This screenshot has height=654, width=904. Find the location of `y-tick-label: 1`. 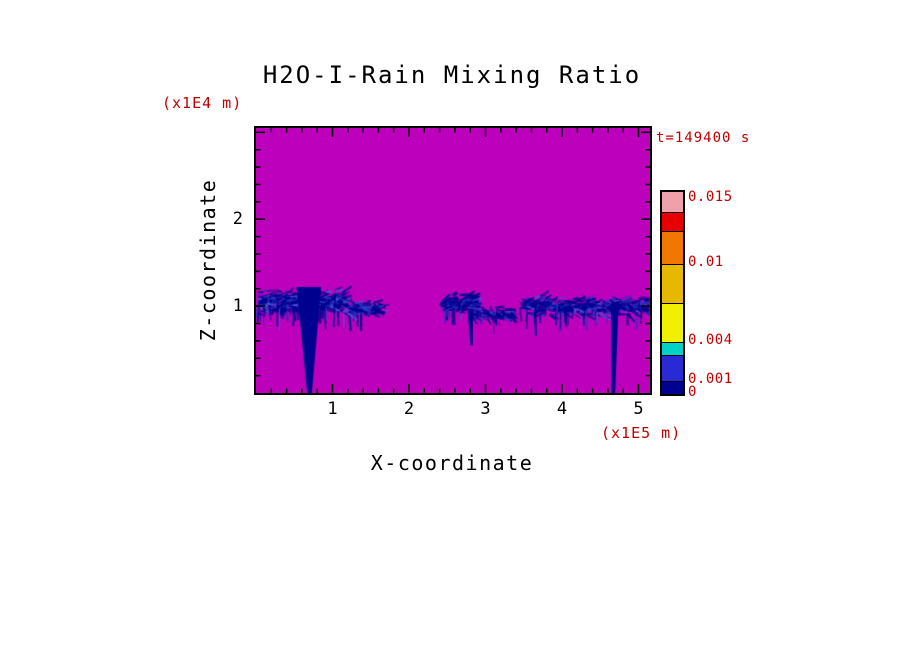

y-tick-label: 1 is located at coordinates (237, 306).